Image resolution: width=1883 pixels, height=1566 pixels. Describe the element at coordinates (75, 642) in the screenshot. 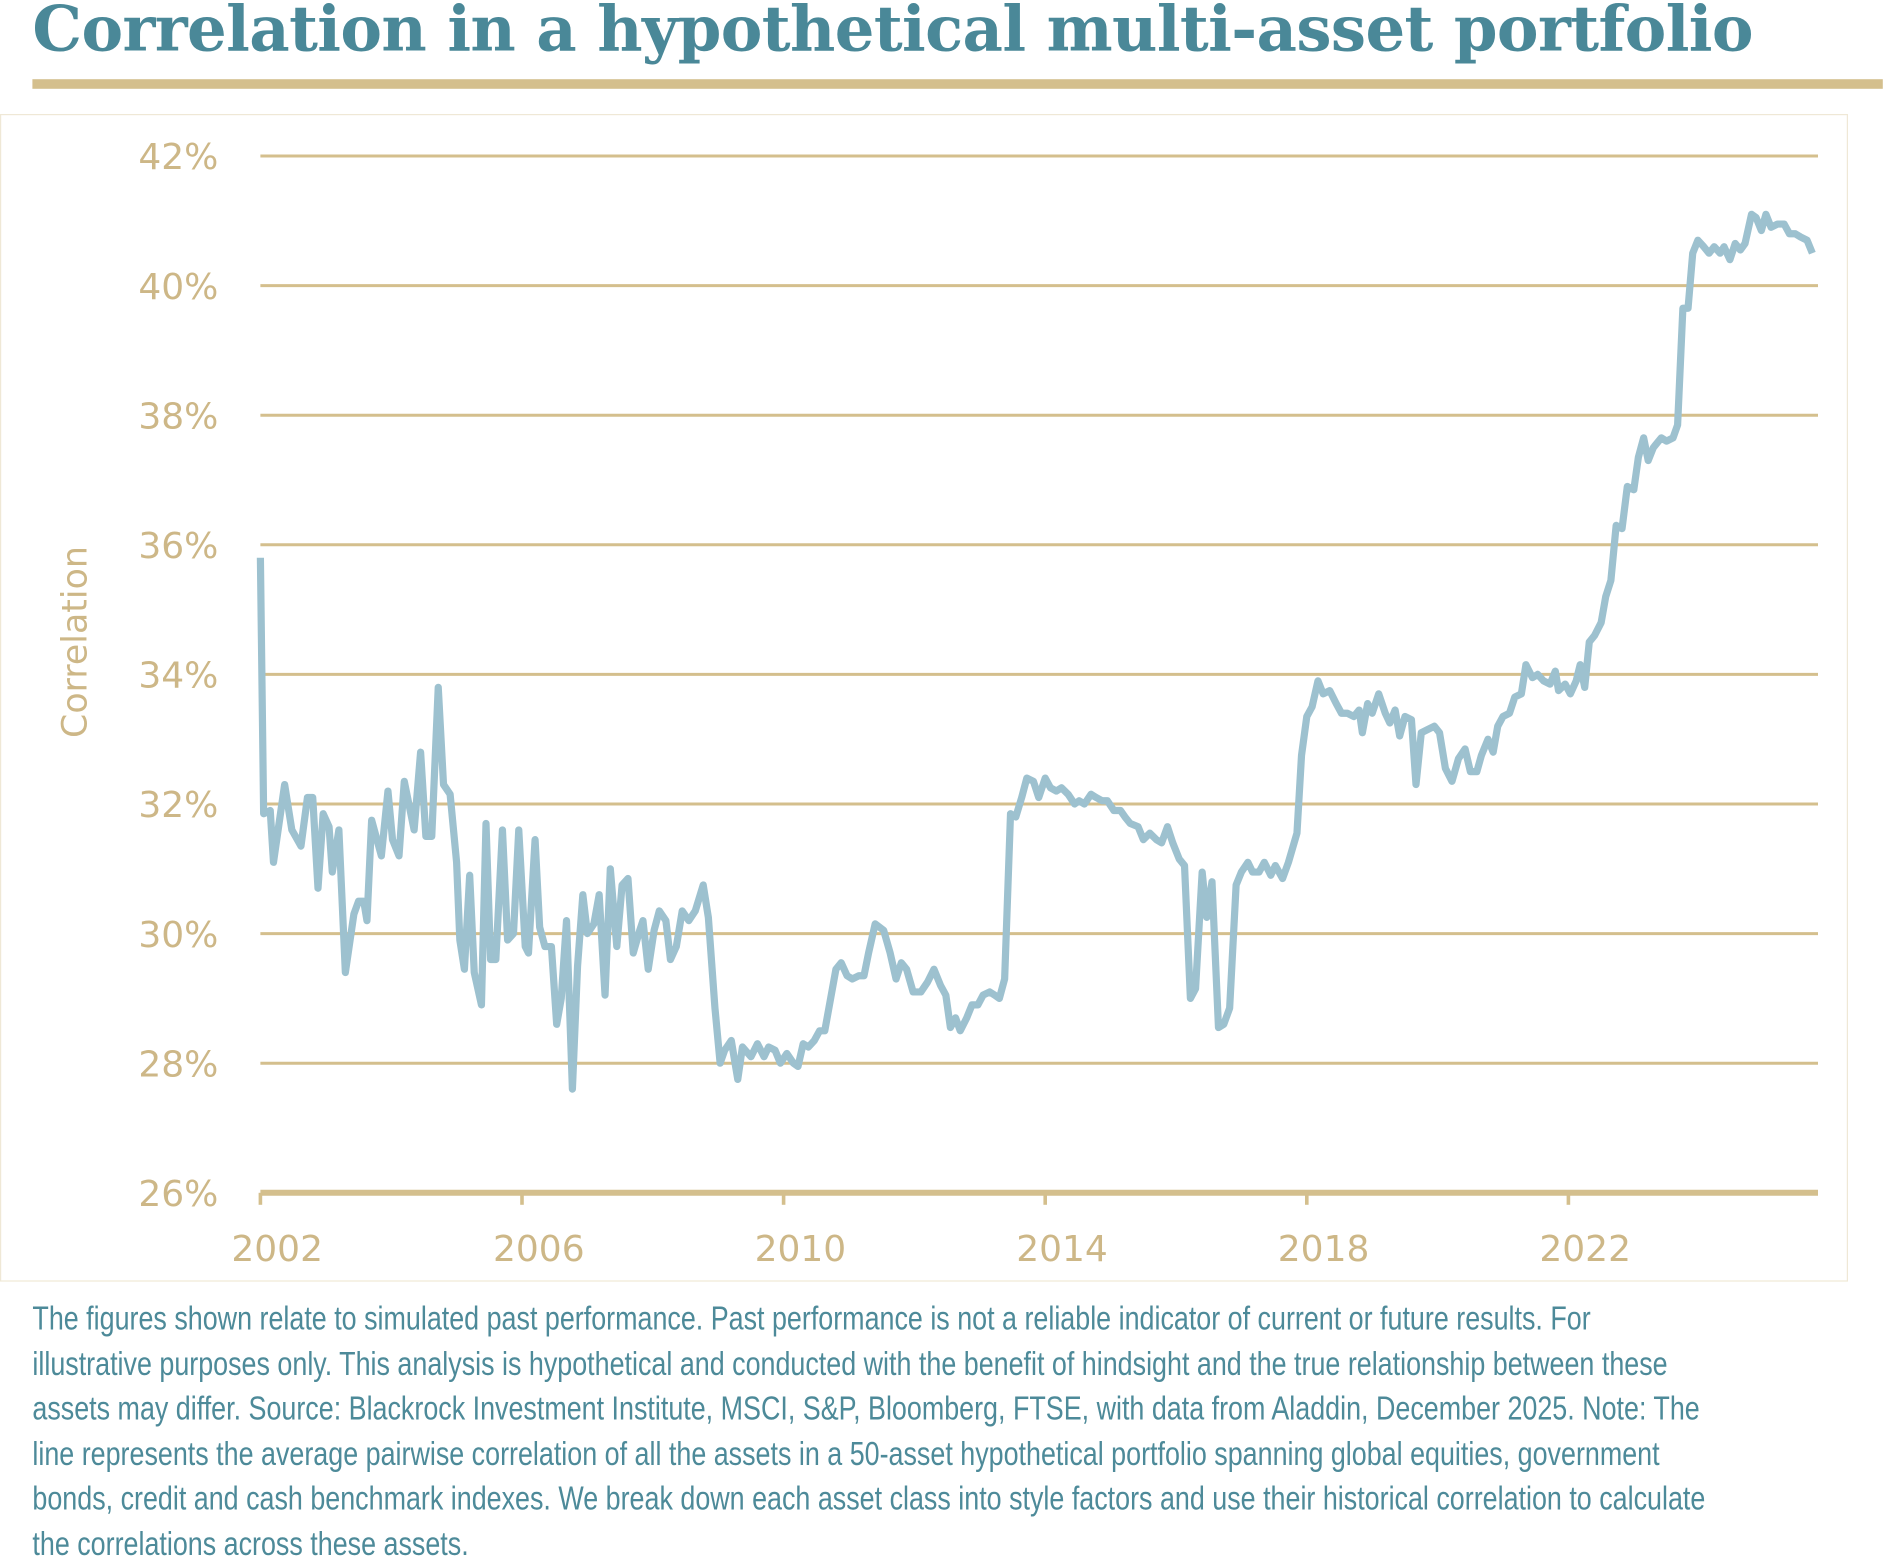

I see `y-axis-label: Correlation` at that location.